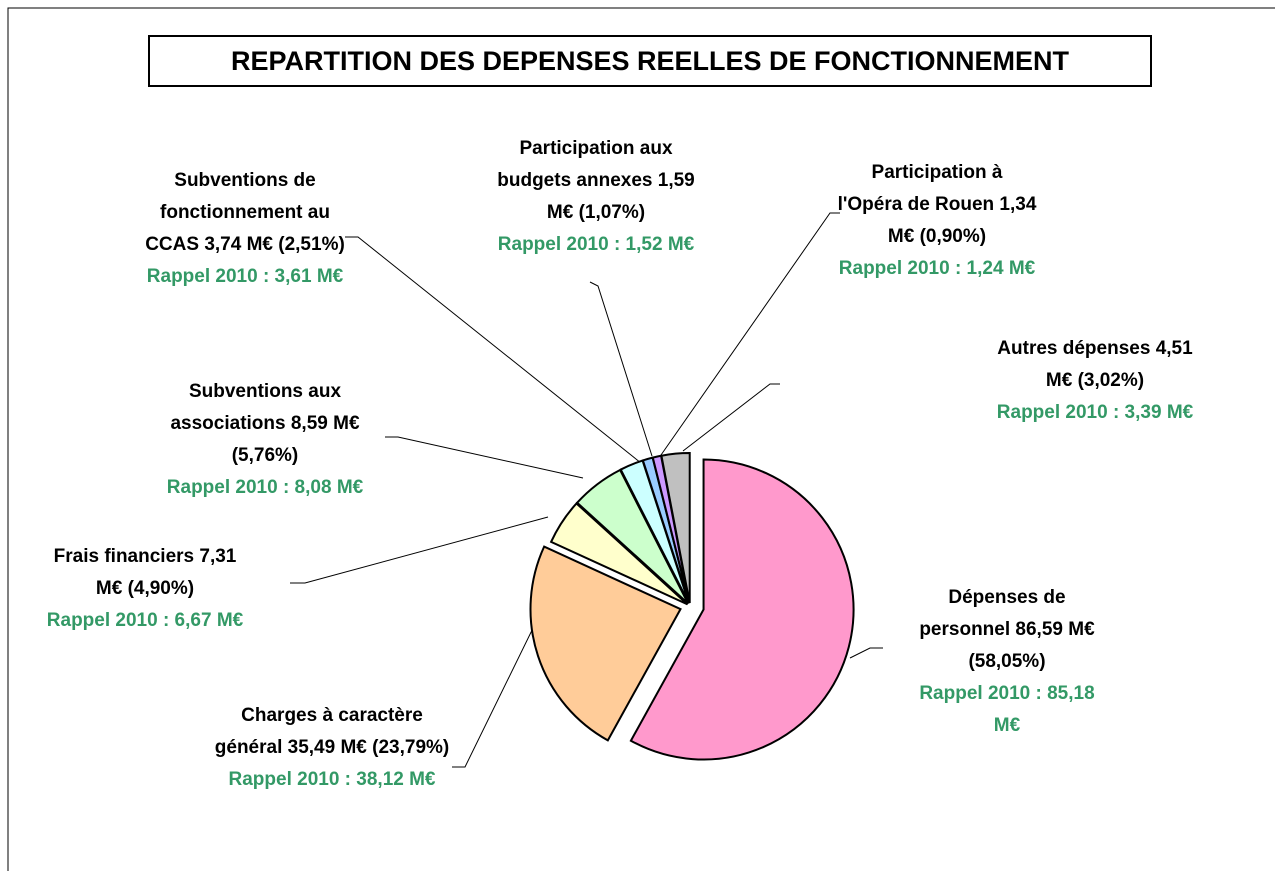  What do you see at coordinates (937, 268) in the screenshot?
I see `recall-label: Rappel 2010 : 1,24 M€` at bounding box center [937, 268].